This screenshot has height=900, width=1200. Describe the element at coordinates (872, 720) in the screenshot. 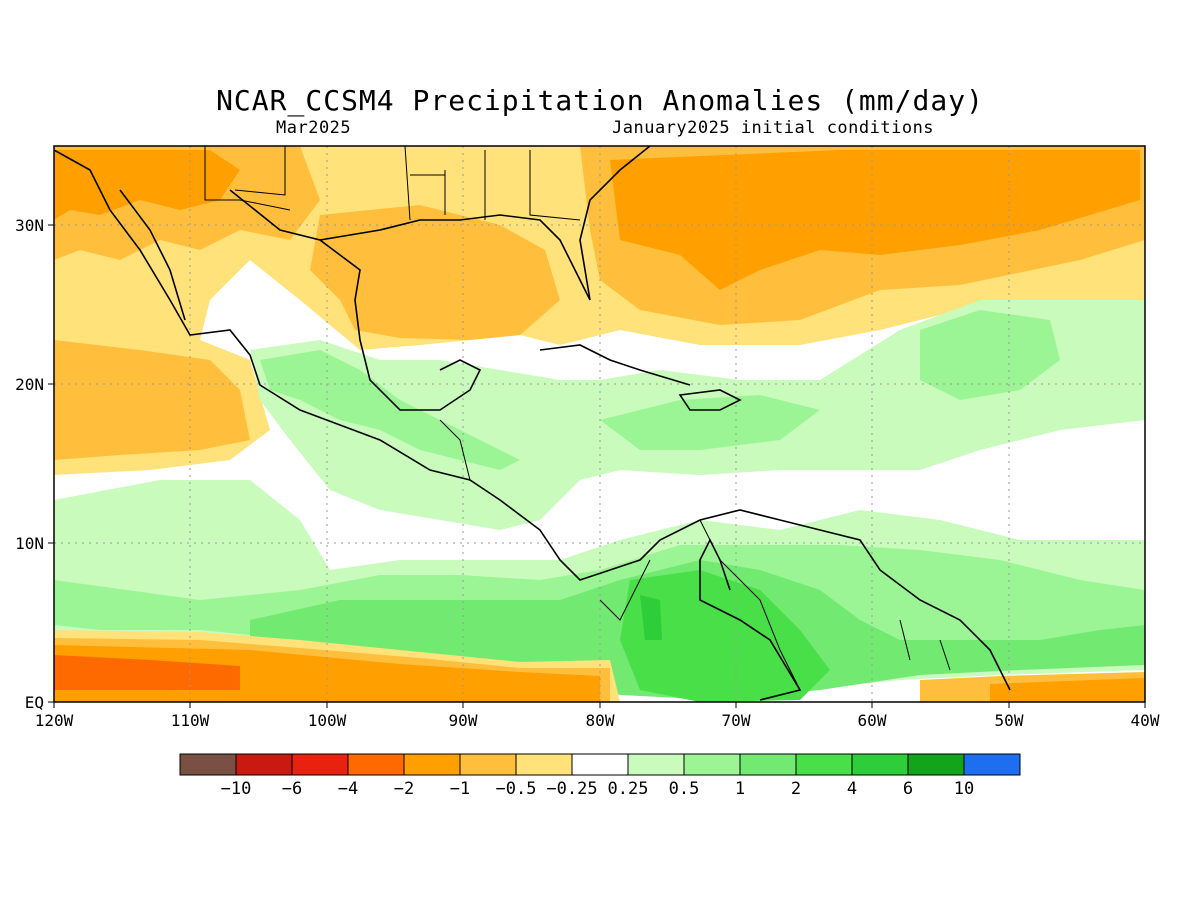

I see `x-tick-label: 60W` at that location.